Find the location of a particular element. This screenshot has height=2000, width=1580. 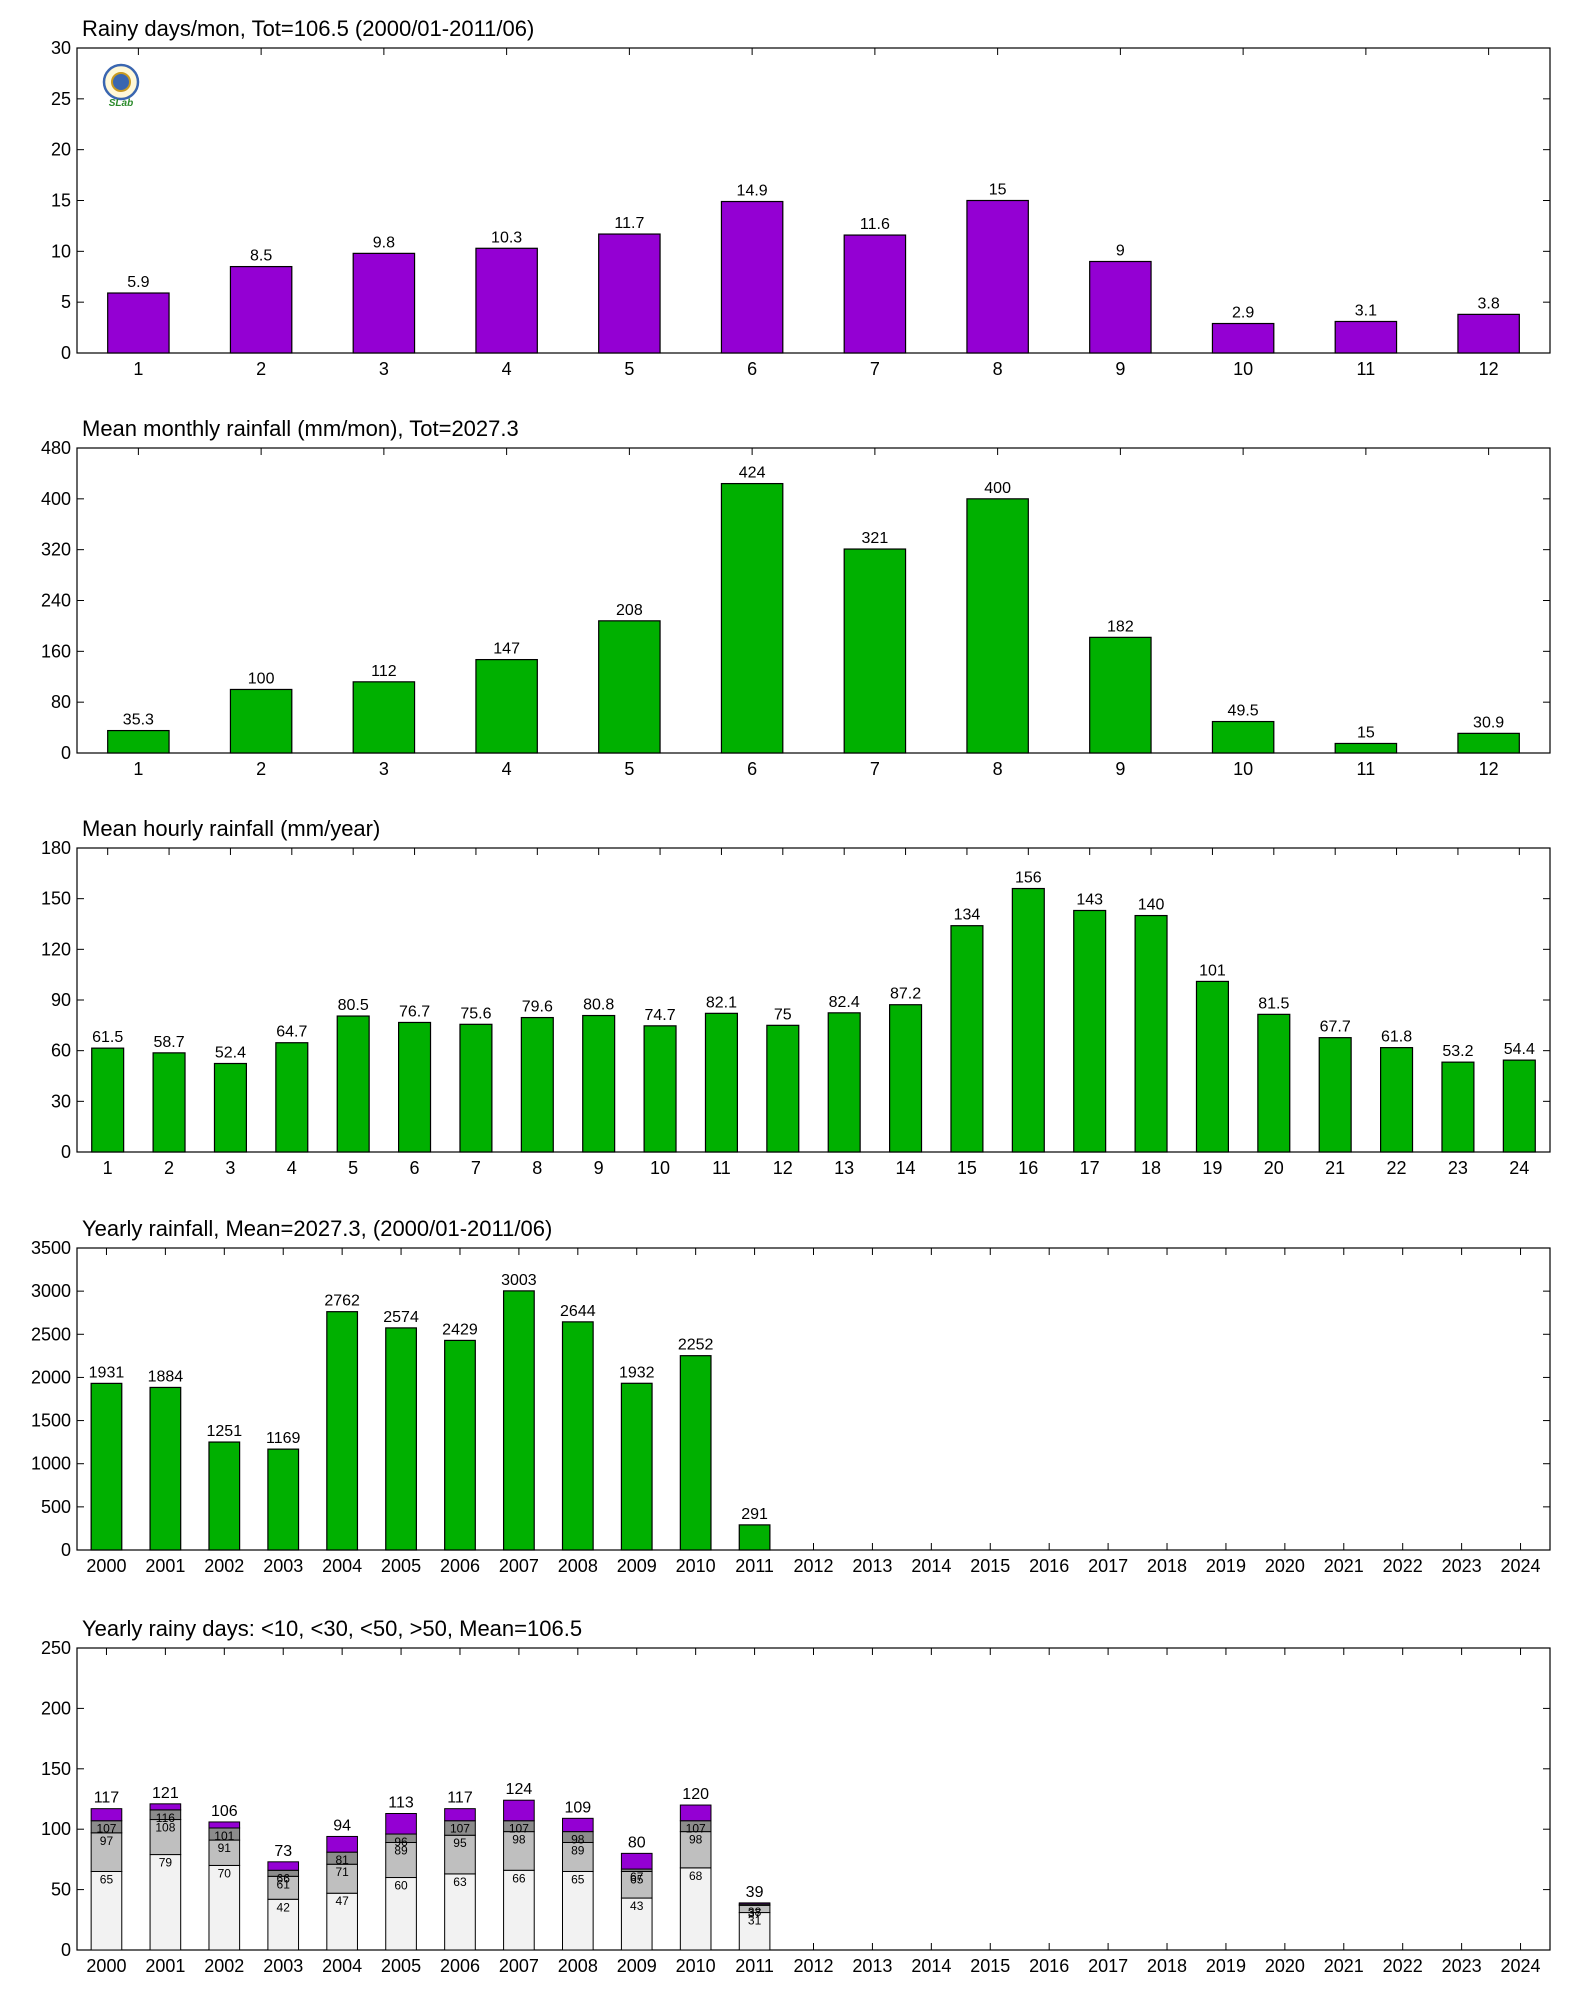

x-tick-label: 2020 is located at coordinates (1285, 1966).